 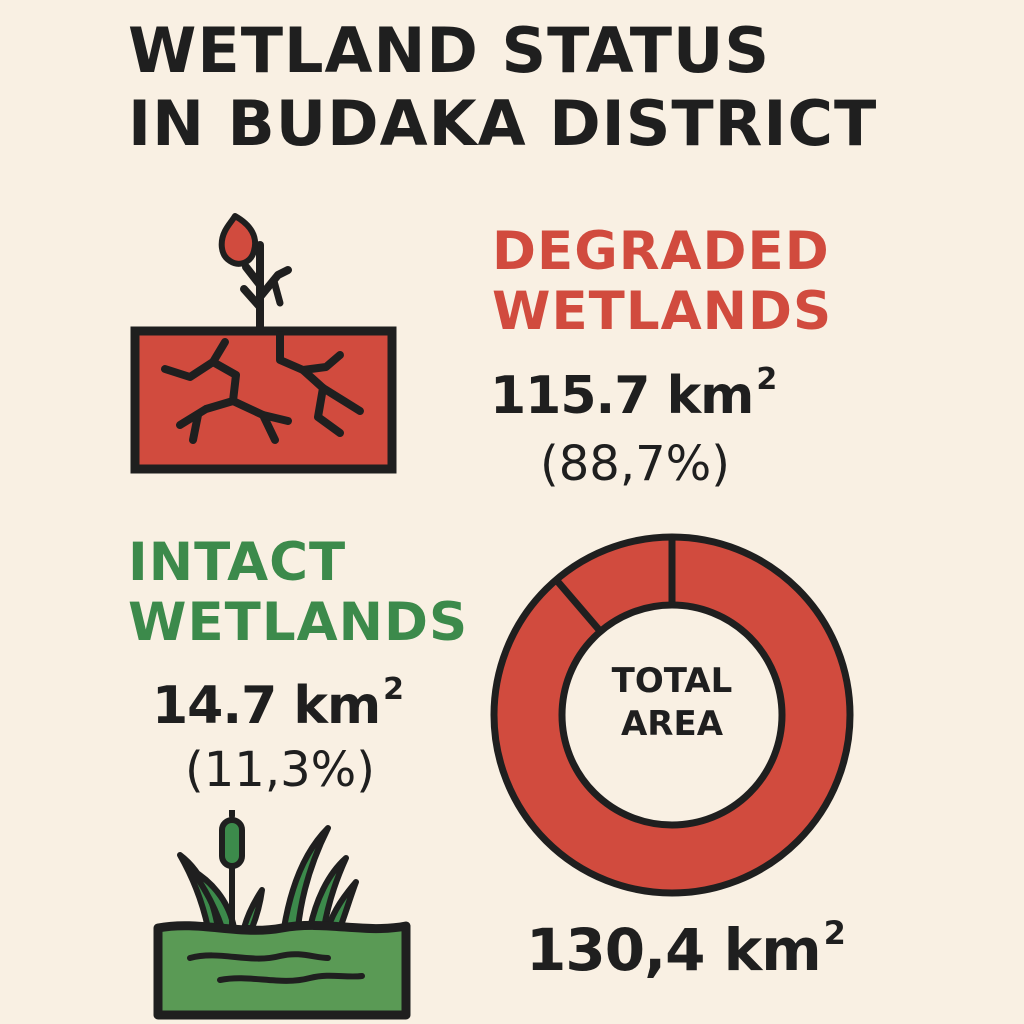 What do you see at coordinates (674, 950) in the screenshot?
I see `total-area-value: 130,4 km` at bounding box center [674, 950].